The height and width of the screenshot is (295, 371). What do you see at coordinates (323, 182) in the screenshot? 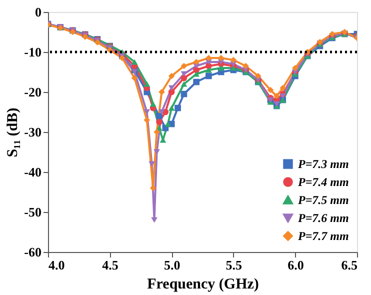
I see `legend-label: P=7.4 mm` at bounding box center [323, 182].